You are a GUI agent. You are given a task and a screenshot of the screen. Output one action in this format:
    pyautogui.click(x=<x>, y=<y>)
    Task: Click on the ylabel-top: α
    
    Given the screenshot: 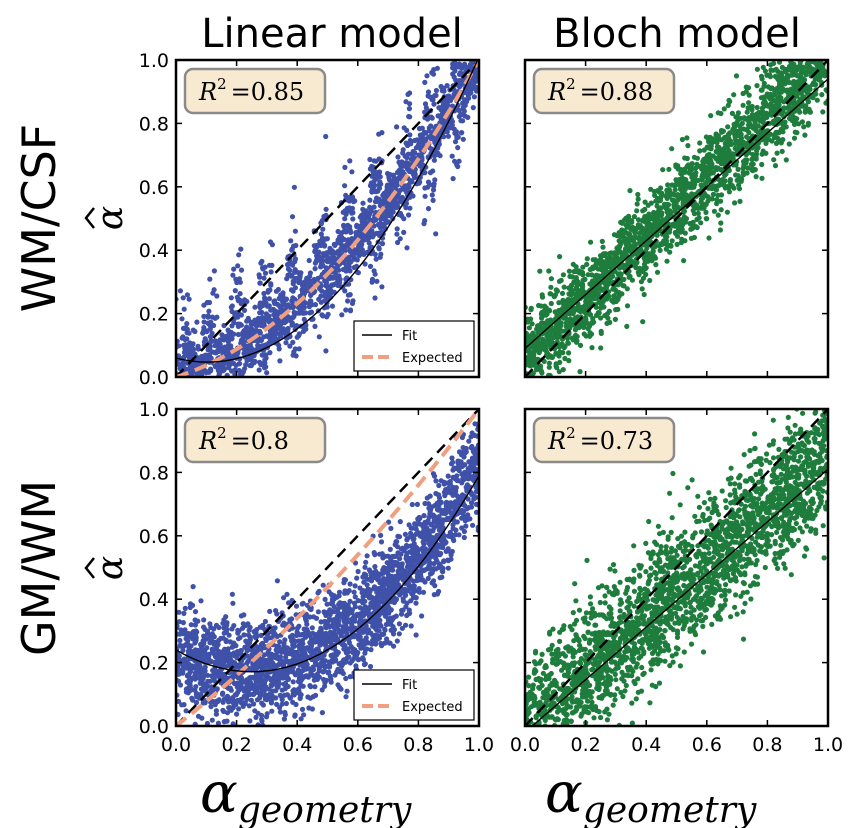 What is the action you would take?
    pyautogui.click(x=107, y=218)
    